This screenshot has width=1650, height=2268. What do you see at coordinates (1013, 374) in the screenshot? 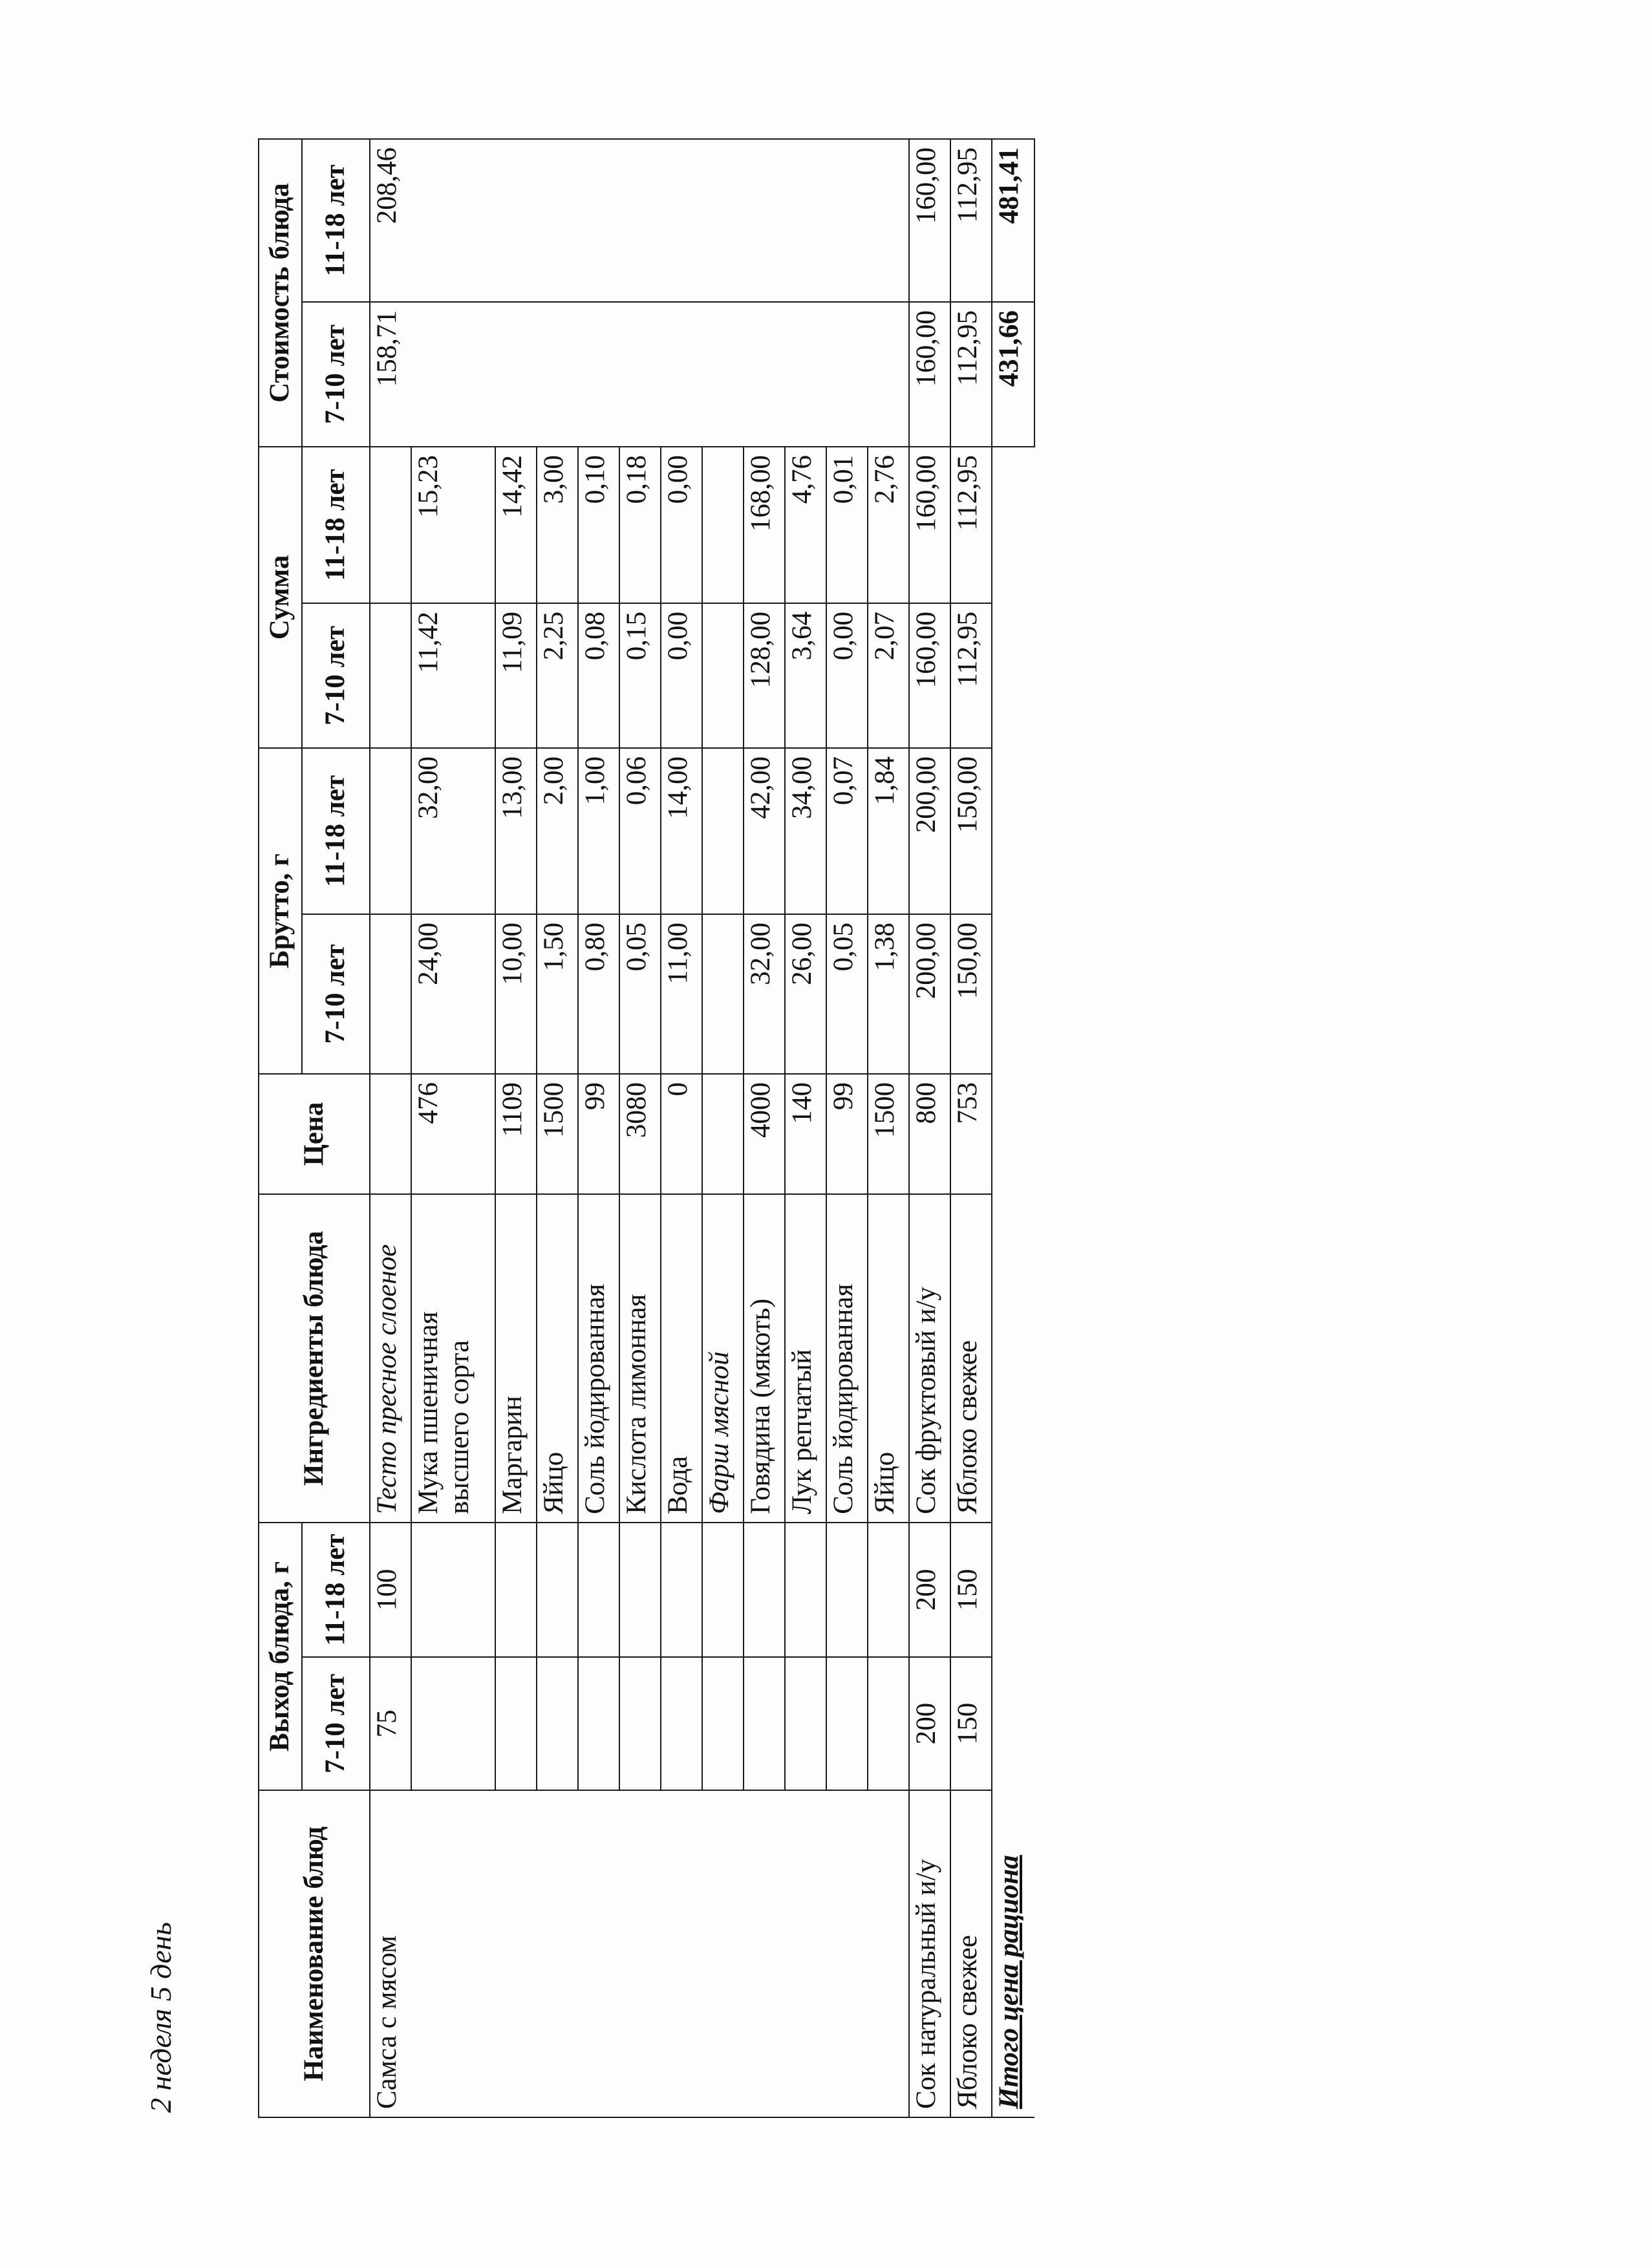
I see `total-cost-7-10: 431,66` at bounding box center [1013, 374].